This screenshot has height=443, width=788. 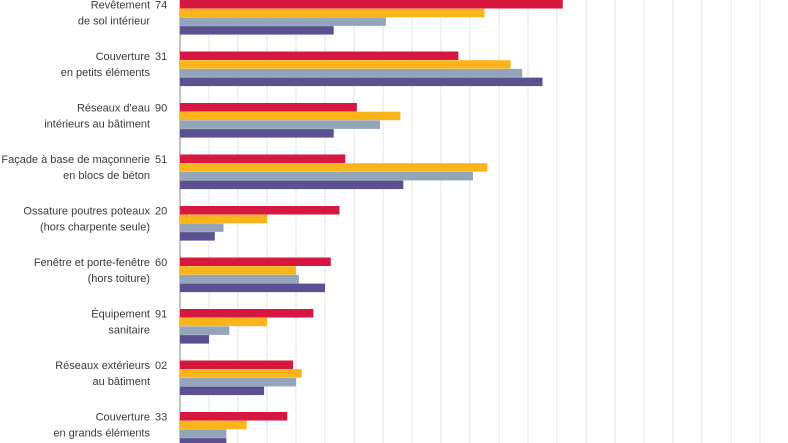 What do you see at coordinates (161, 5) in the screenshot?
I see `category-code: 74` at bounding box center [161, 5].